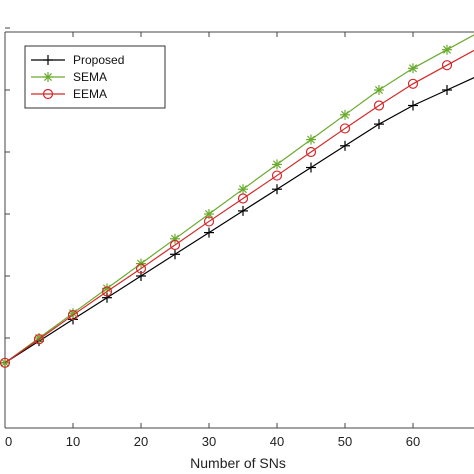 The image size is (474, 474). What do you see at coordinates (413, 441) in the screenshot?
I see `x-tick-label: 60` at bounding box center [413, 441].